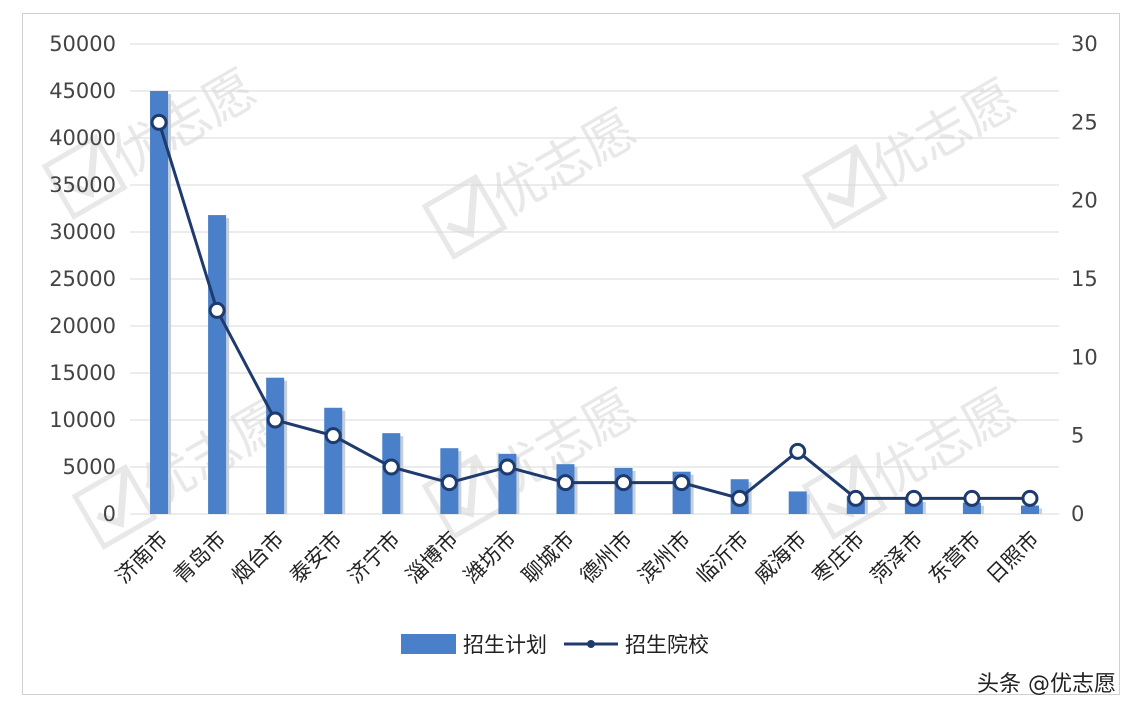  I want to click on y-right-tick-label: 0, so click(1077, 514).